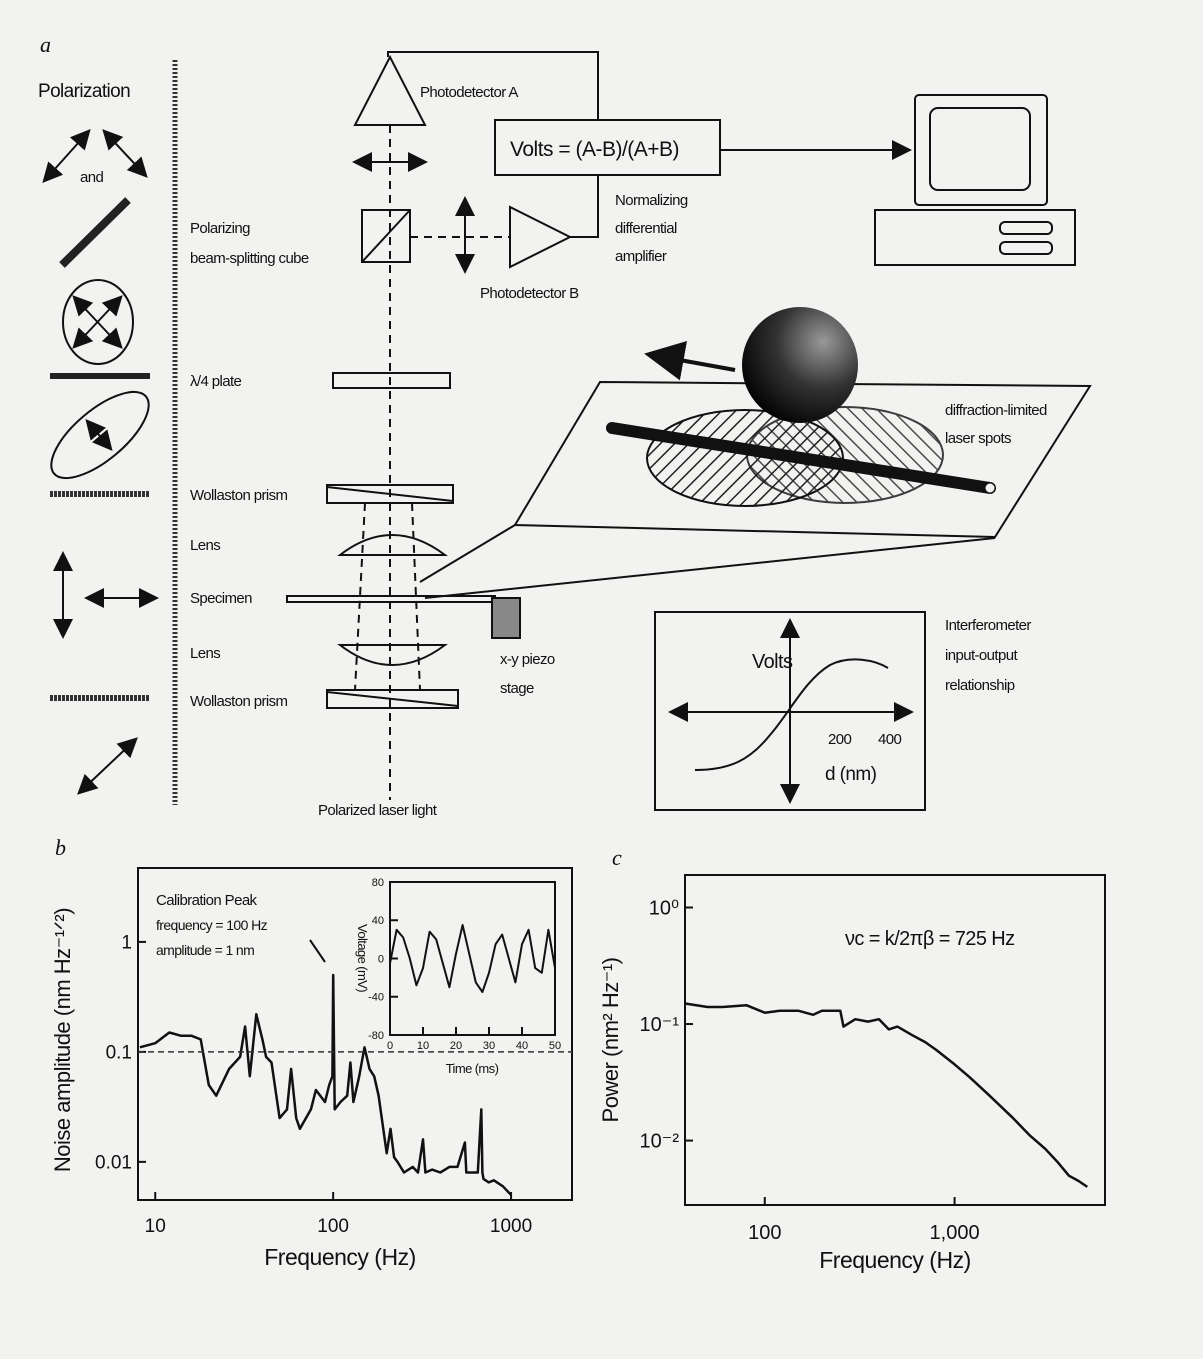  Describe the element at coordinates (522, 1046) in the screenshot. I see `inset-x-tick-label: 40` at that location.